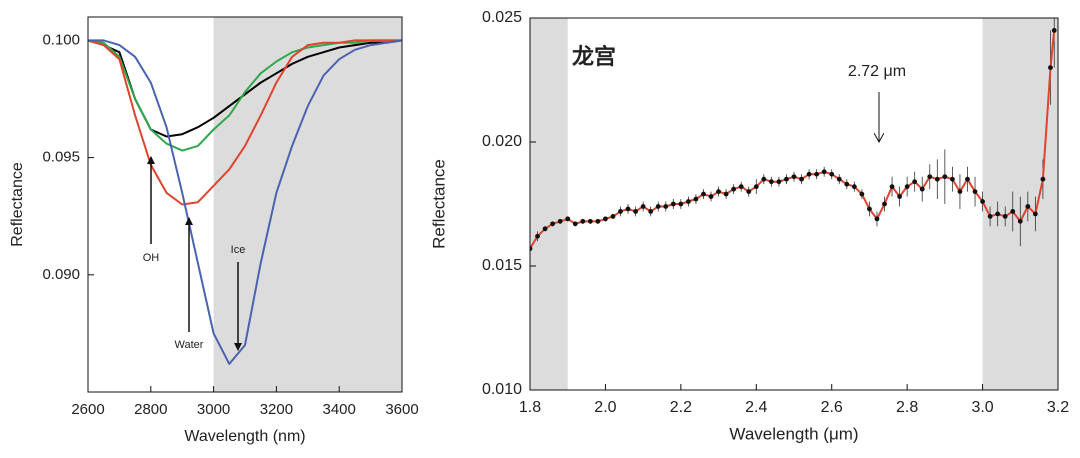 This screenshot has height=458, width=1080. Describe the element at coordinates (877, 71) in the screenshot. I see `annotation: 2.72 μm` at that location.